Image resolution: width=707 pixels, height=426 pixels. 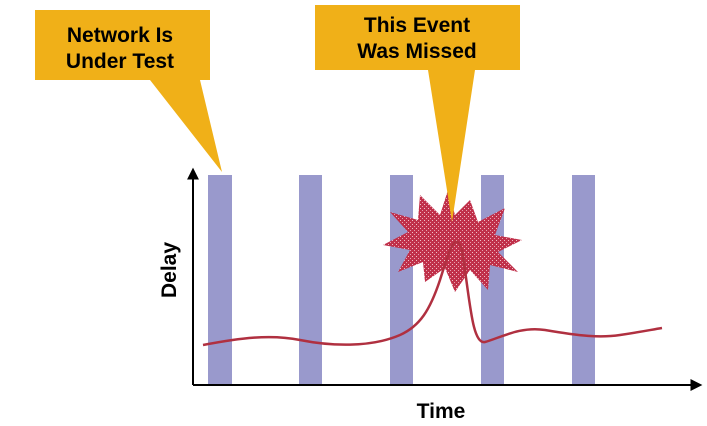 What do you see at coordinates (120, 35) in the screenshot?
I see `callout-text: Network Is` at bounding box center [120, 35].